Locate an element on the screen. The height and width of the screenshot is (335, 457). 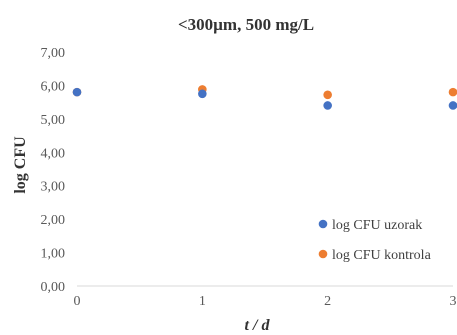
x-tick-label: 2 is located at coordinates (327, 301).